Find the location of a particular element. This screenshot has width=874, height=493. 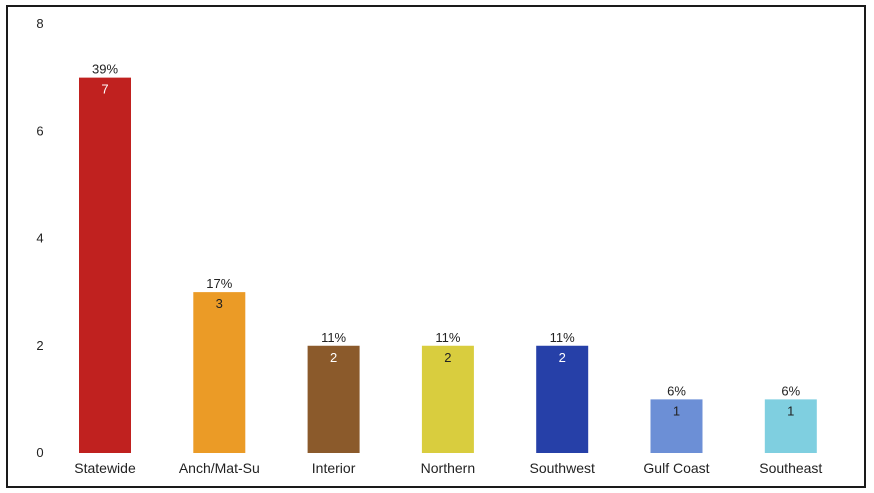

x-category-label: Southwest is located at coordinates (562, 468).